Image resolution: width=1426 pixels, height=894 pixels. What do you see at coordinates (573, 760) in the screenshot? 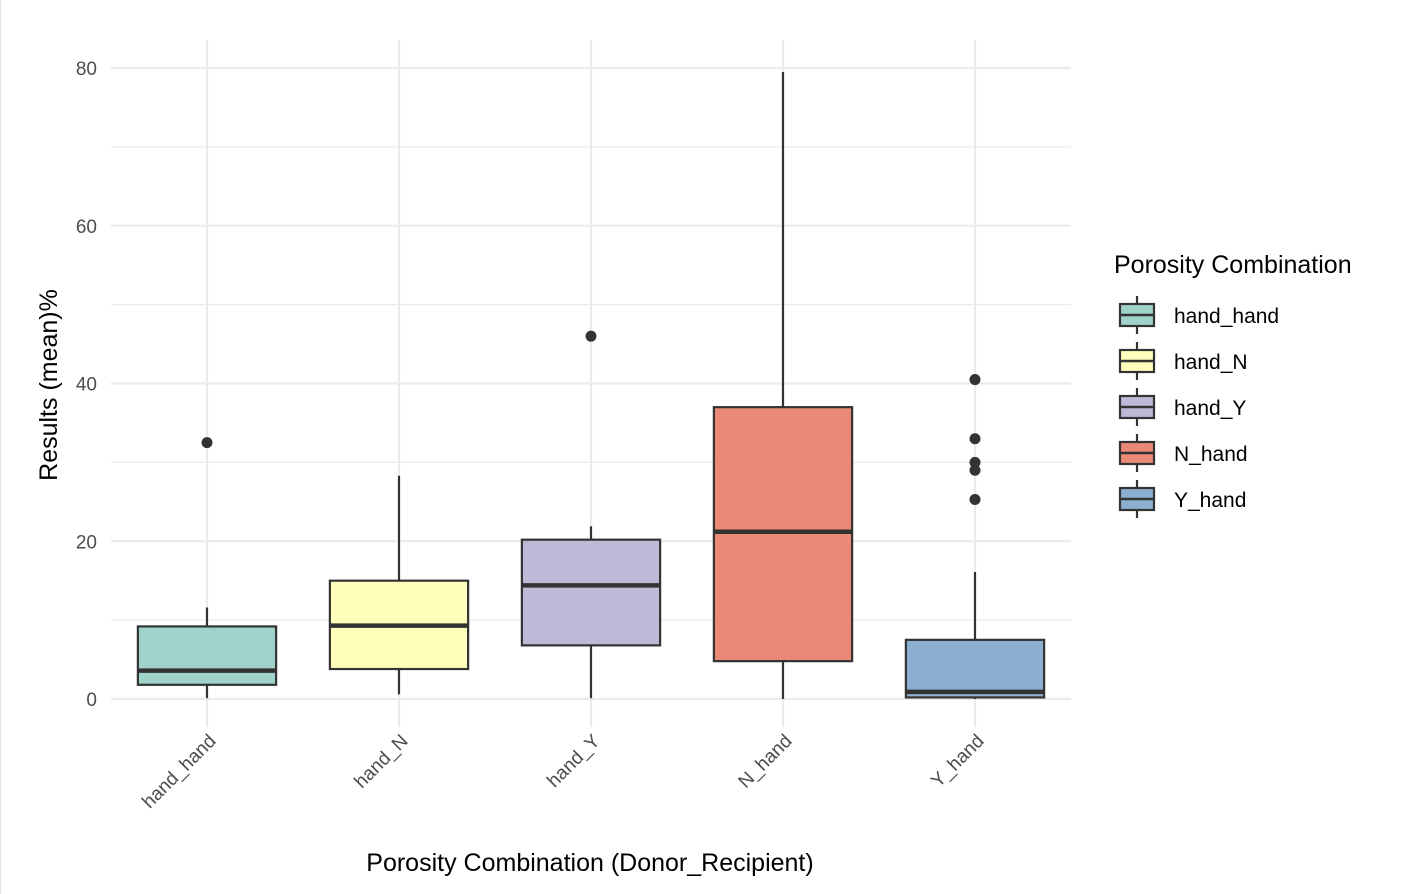
I see `x-tick-label: hand_Y` at bounding box center [573, 760].